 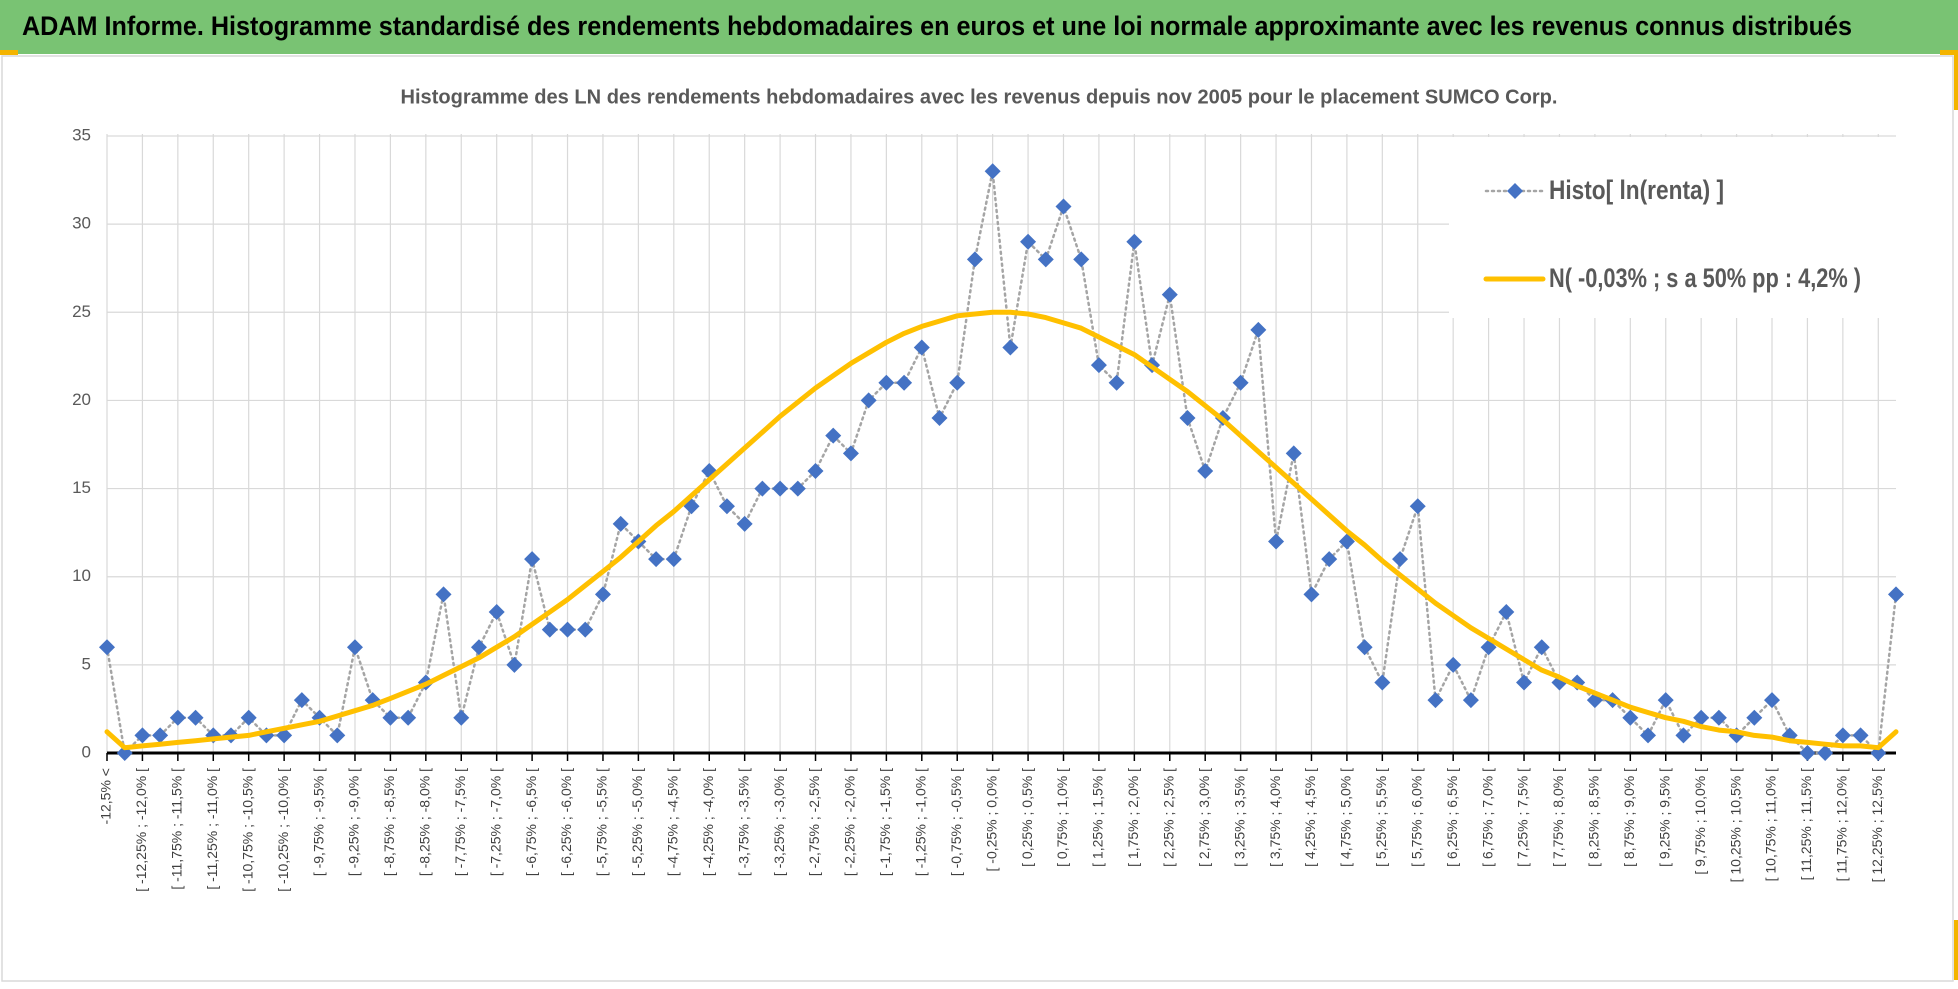 What do you see at coordinates (991, 820) in the screenshot?
I see `x-tick-label: [ -0,25% ; 0,0% [` at bounding box center [991, 820].